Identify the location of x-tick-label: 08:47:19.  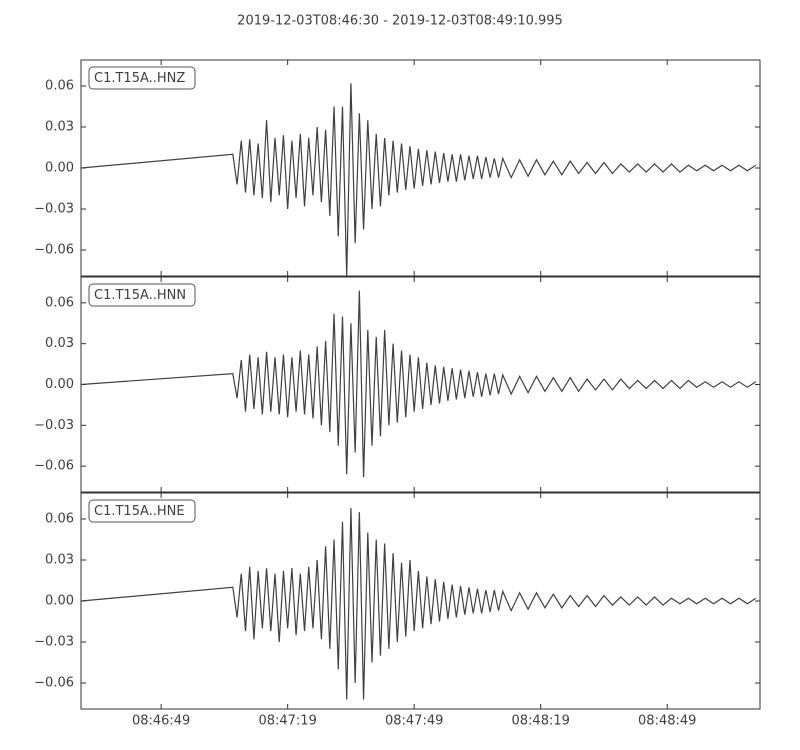
(287, 721).